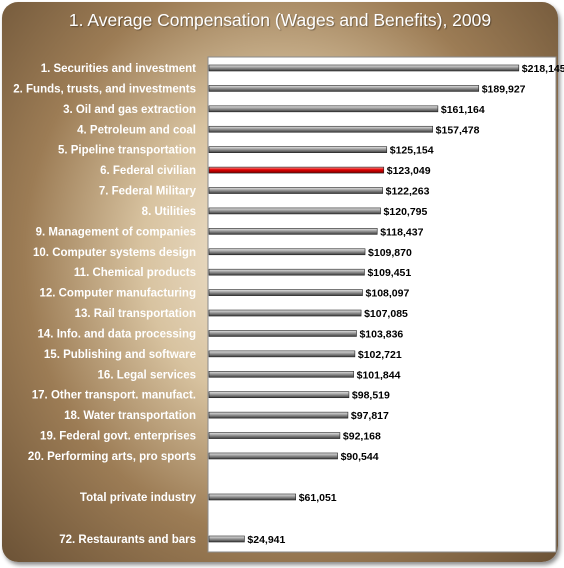  Describe the element at coordinates (371, 396) in the screenshot. I see `value-label: $98,519` at that location.